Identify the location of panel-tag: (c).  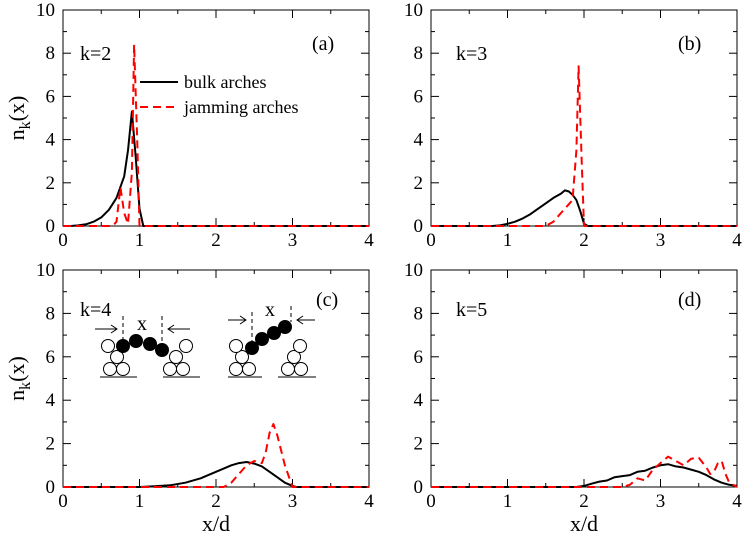
(327, 300).